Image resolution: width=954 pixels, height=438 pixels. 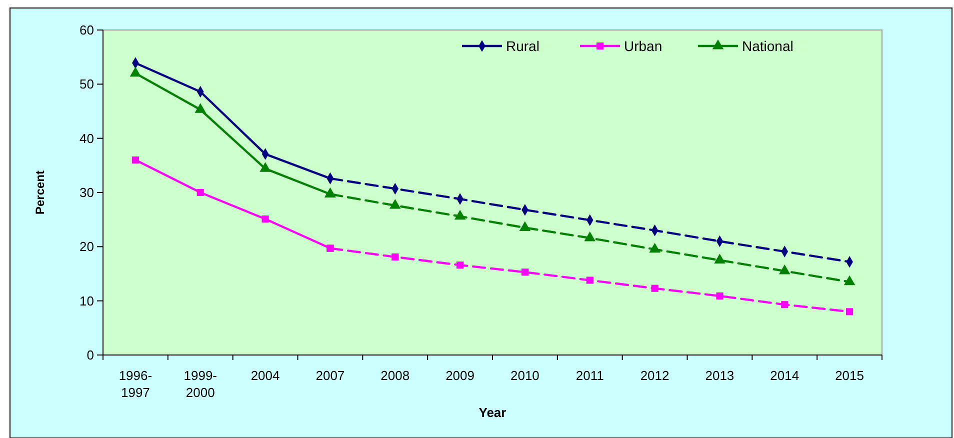 I want to click on y-axis-title: Percent, so click(x=40, y=192).